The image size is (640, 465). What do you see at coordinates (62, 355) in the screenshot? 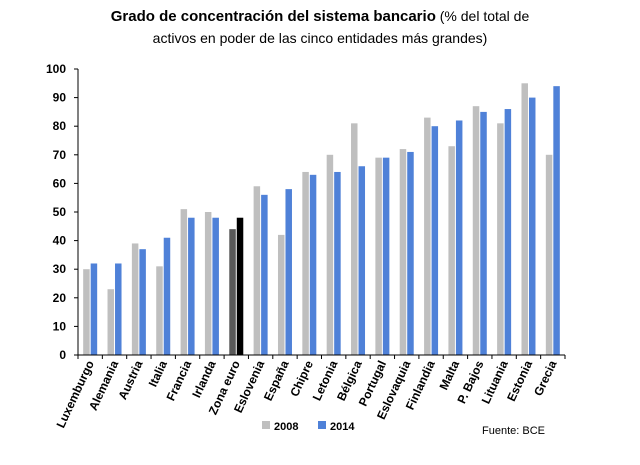
I see `y-tick-label: 0` at bounding box center [62, 355].